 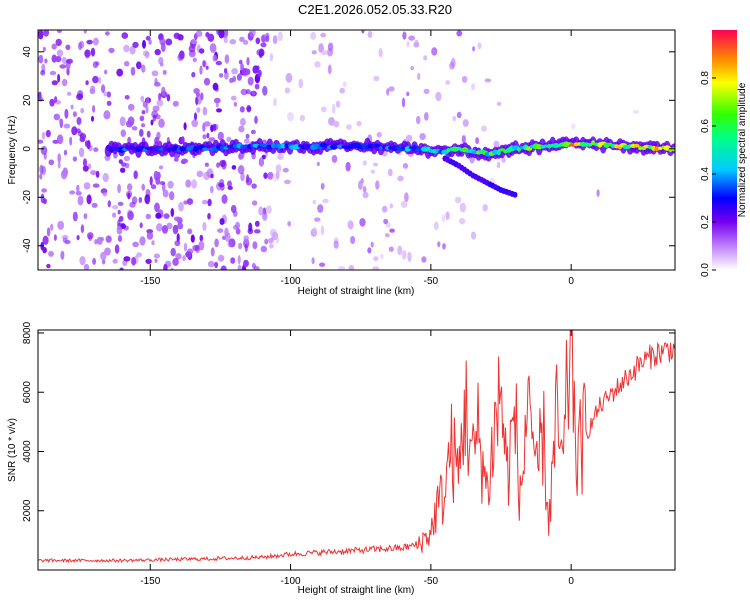 What do you see at coordinates (27, 510) in the screenshot?
I see `y-tick-label: 2000` at bounding box center [27, 510].